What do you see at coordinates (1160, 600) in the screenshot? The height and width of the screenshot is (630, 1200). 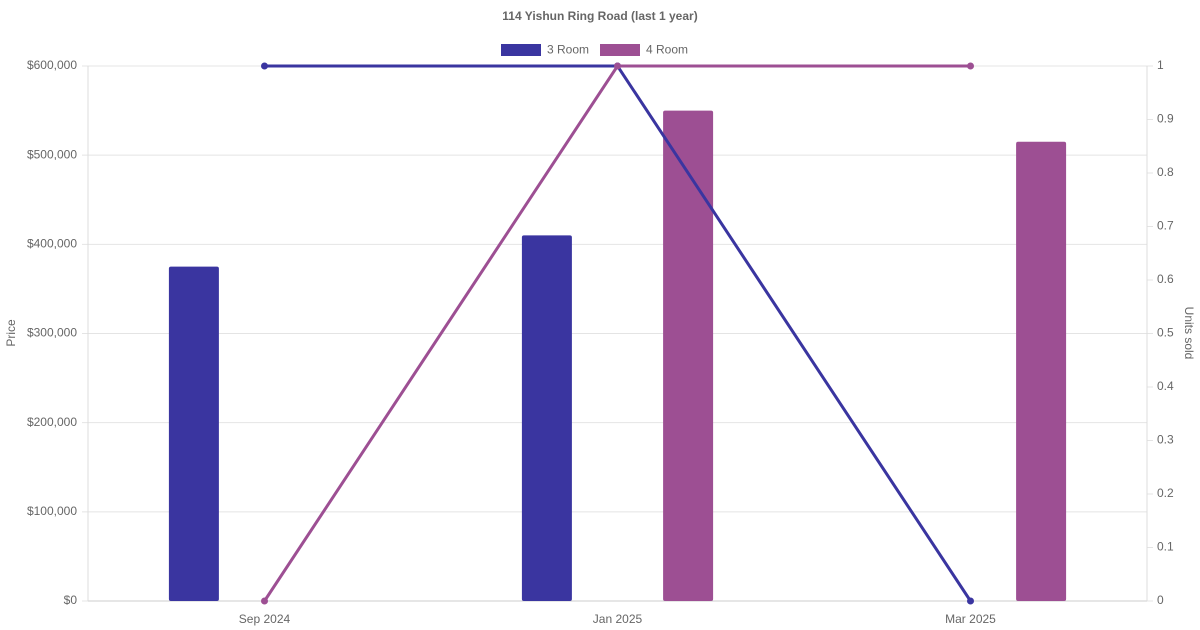 I see `y2-tick-label: 0` at bounding box center [1160, 600].